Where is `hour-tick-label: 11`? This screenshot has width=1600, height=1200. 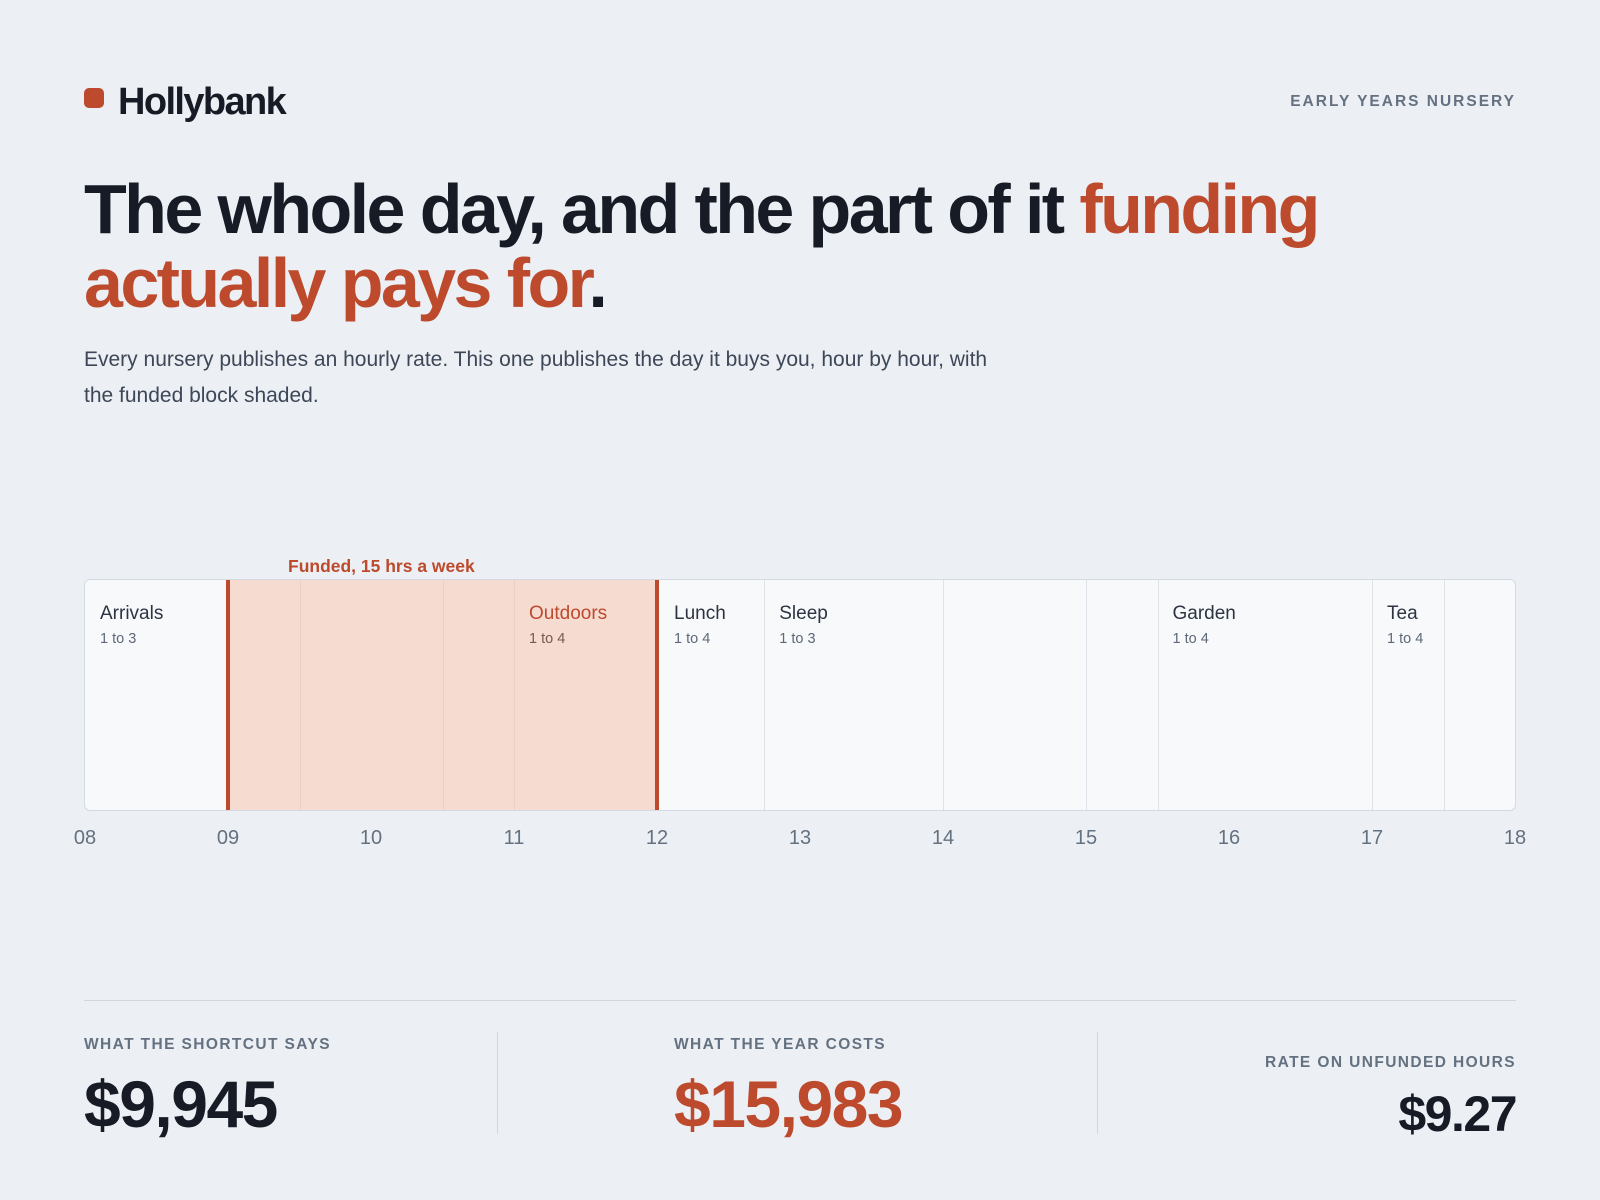
hour-tick-label: 11 is located at coordinates (514, 838).